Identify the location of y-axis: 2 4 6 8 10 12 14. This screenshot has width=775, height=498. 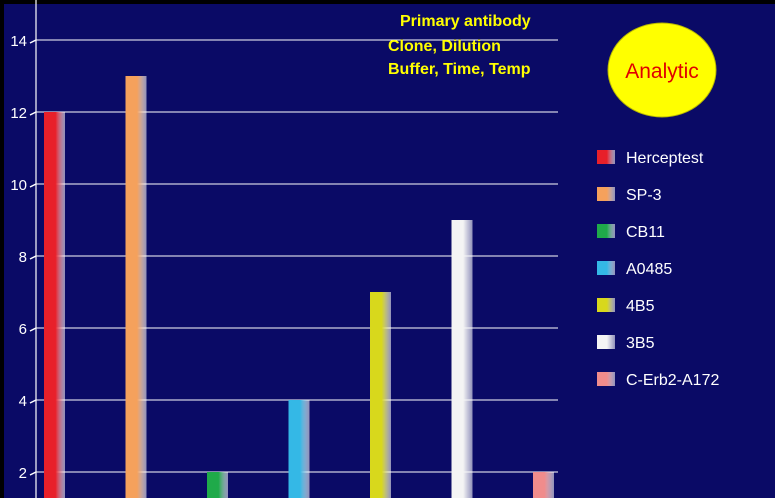
(23, 249).